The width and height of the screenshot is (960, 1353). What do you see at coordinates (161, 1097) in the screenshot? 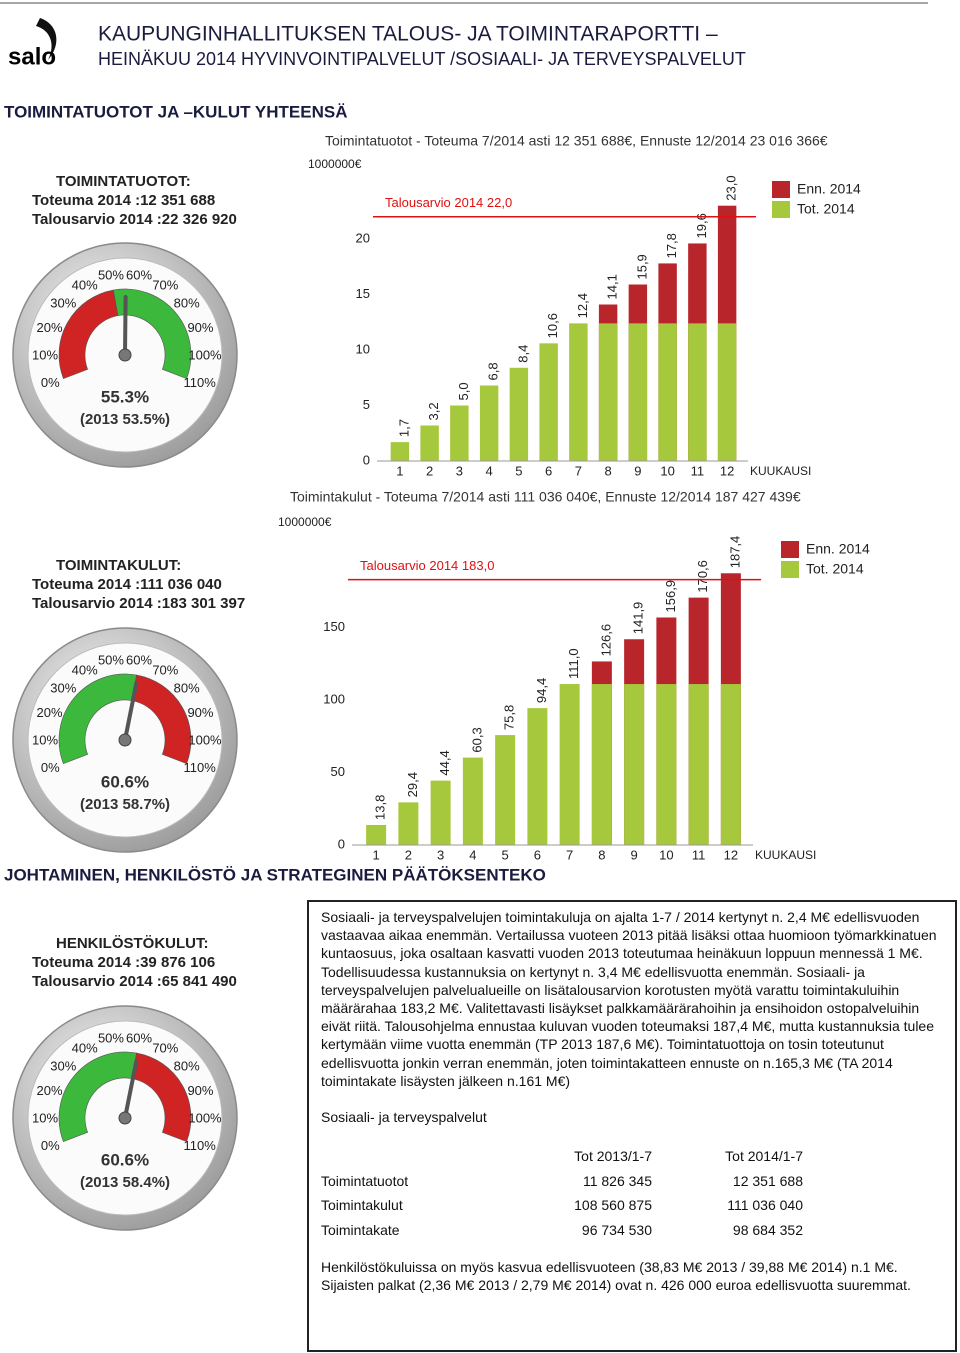
I see `gauge-band` at bounding box center [161, 1097].